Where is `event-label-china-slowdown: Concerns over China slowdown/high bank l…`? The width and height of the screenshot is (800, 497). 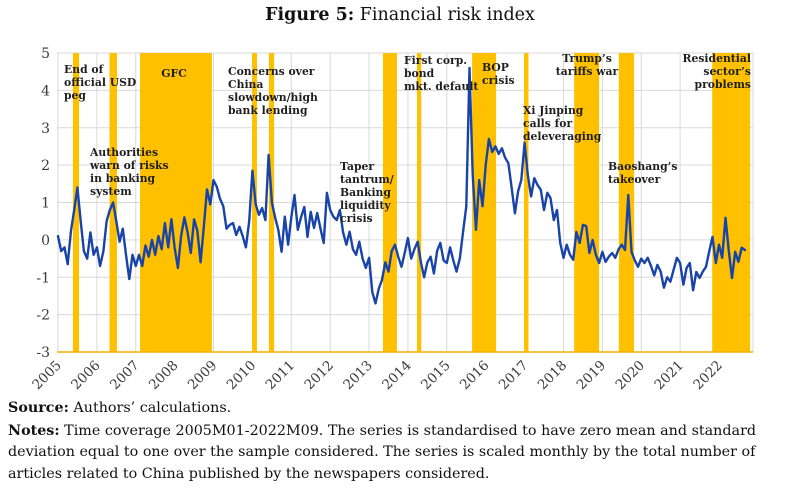
event-label-china-slowdown: Concerns over China slowdown/high bank l… is located at coordinates (273, 91).